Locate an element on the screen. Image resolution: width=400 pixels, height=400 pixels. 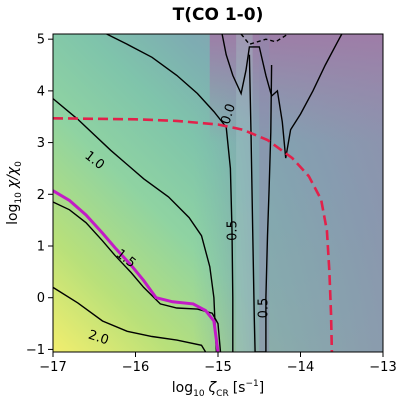
contour-label: 2.0 is located at coordinates (98, 338).